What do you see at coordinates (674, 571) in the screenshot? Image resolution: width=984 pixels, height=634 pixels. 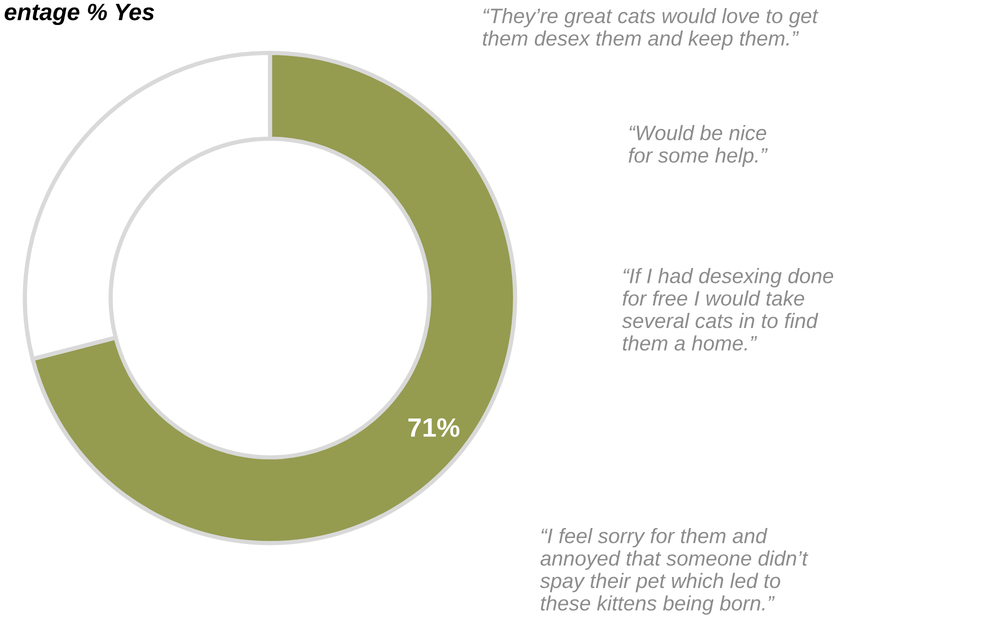 I see `text: “I feel sorry for them and annoyed that someone didn’t spay their pet which led to these kittens being born.”` at bounding box center [674, 571].